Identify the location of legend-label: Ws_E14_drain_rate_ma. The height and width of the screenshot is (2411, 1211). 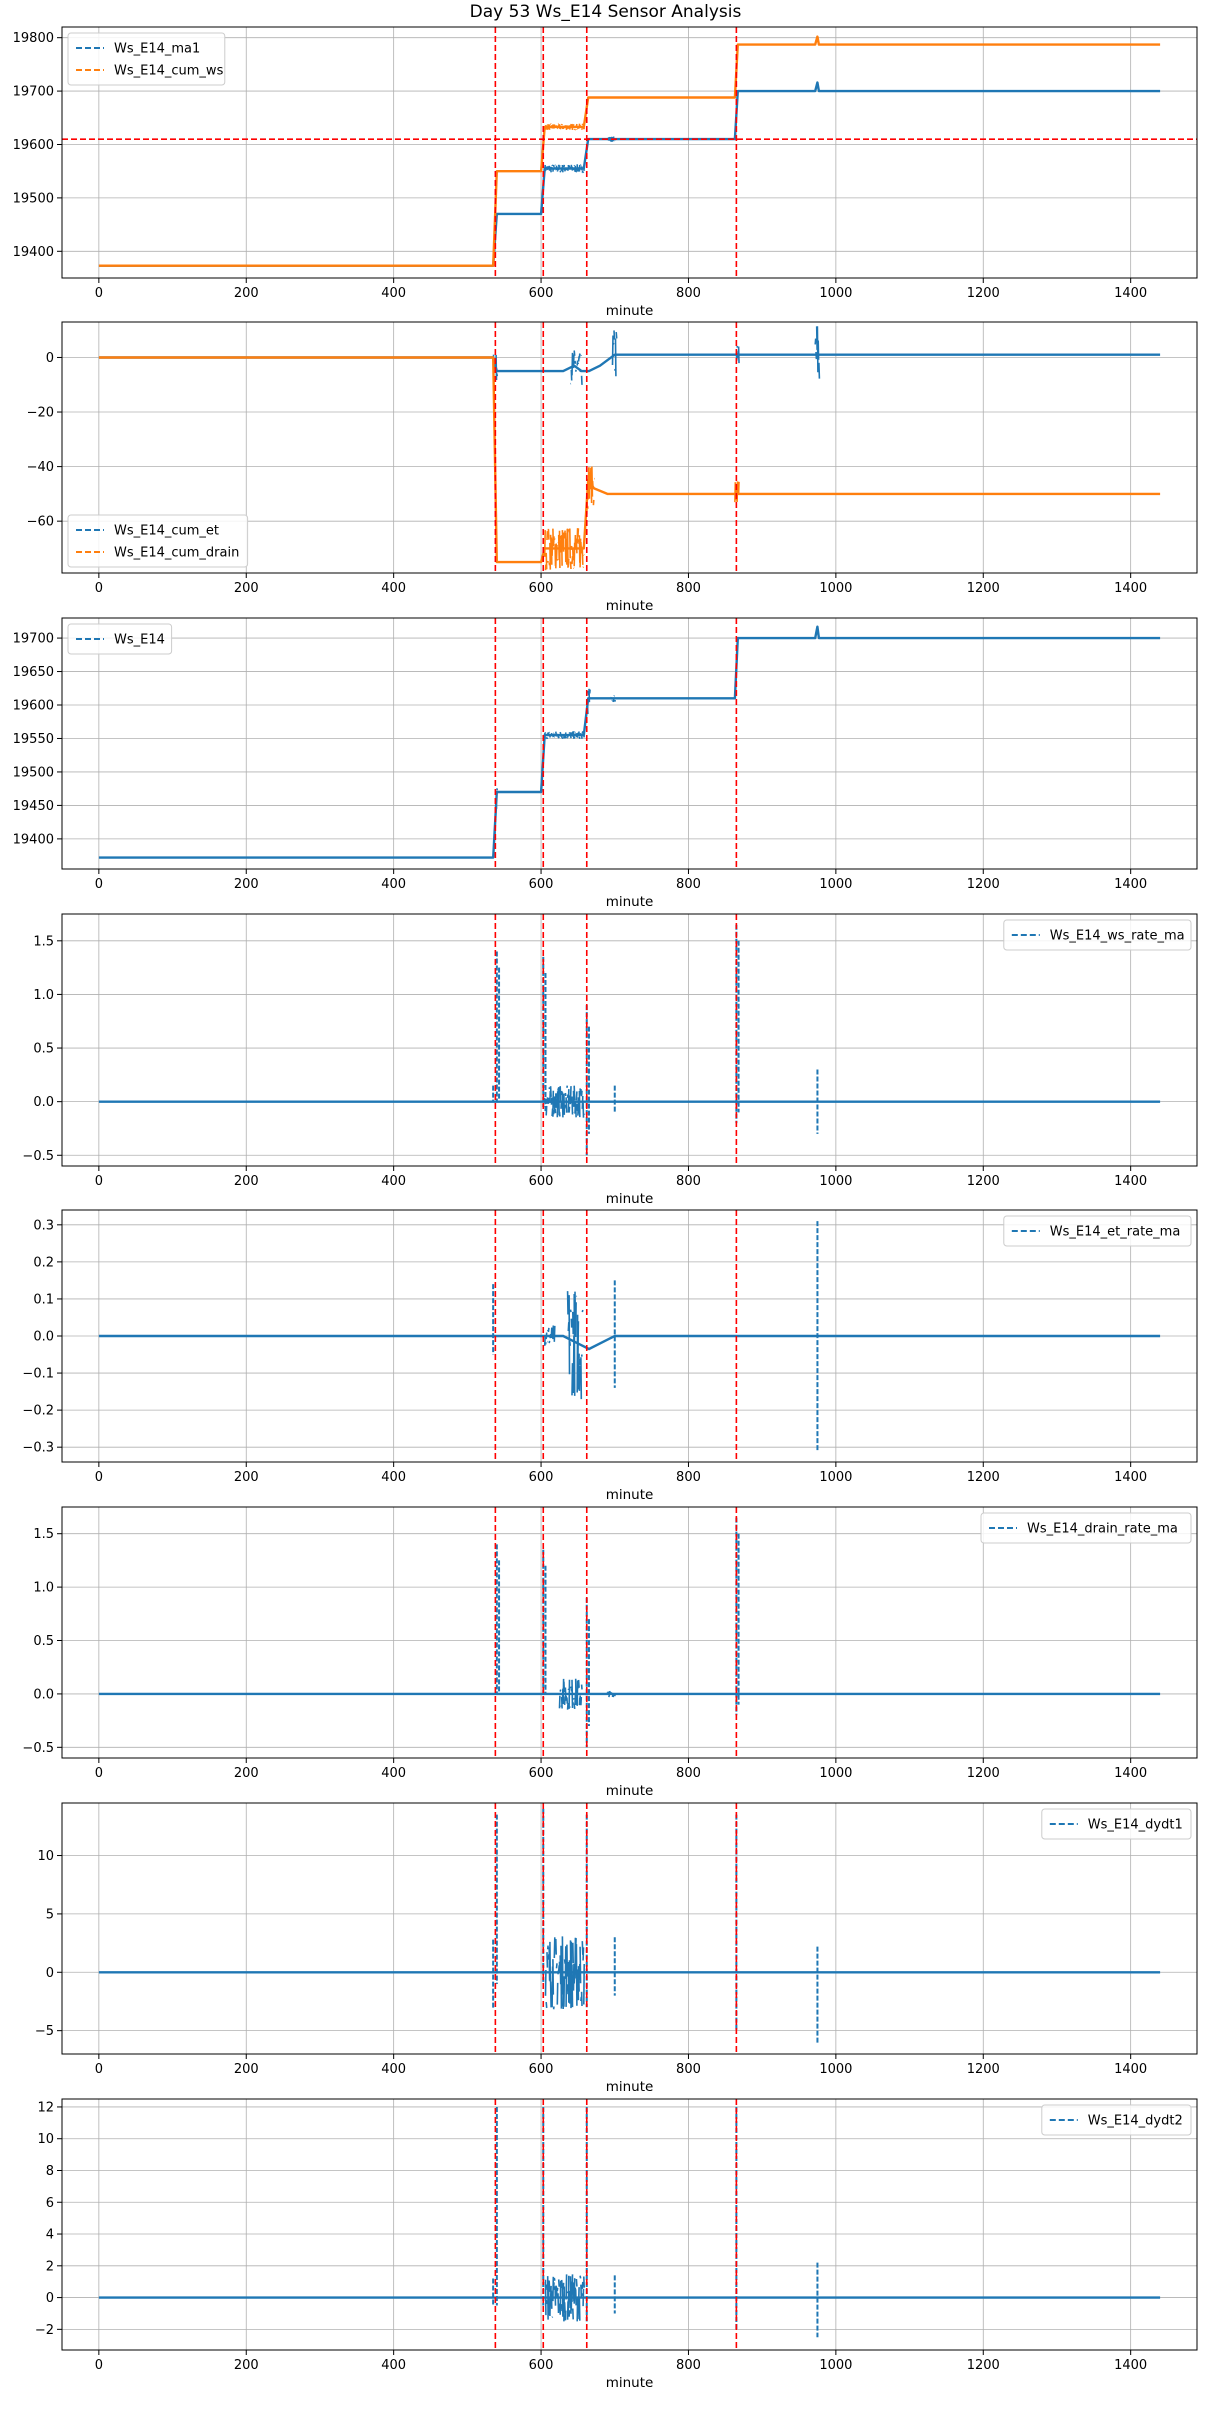
(1102, 1529).